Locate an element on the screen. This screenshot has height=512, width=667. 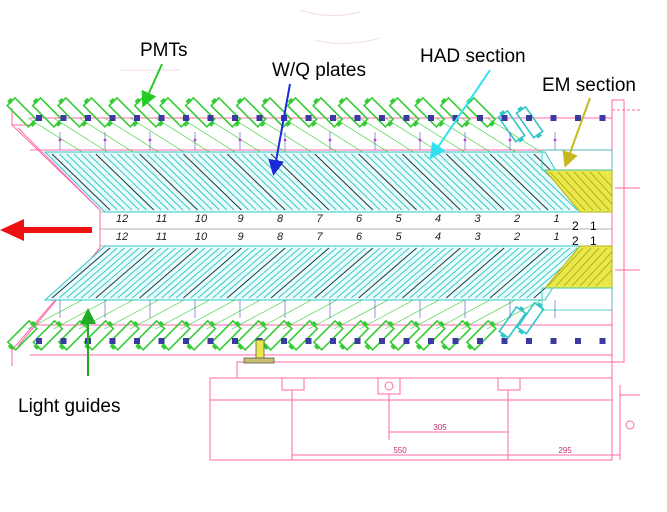
module-number-lower: 4 is located at coordinates (438, 237).